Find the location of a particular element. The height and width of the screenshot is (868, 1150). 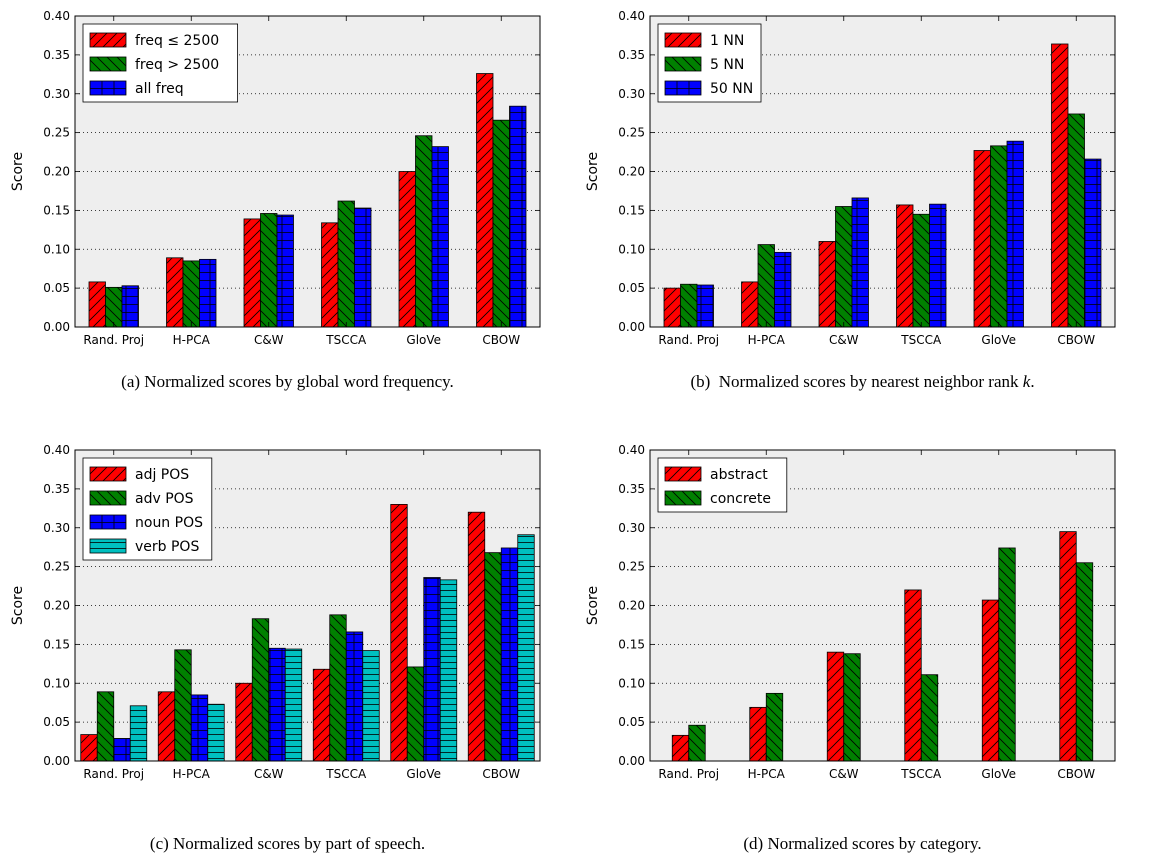

bar-glove-1-nn is located at coordinates (982, 239).